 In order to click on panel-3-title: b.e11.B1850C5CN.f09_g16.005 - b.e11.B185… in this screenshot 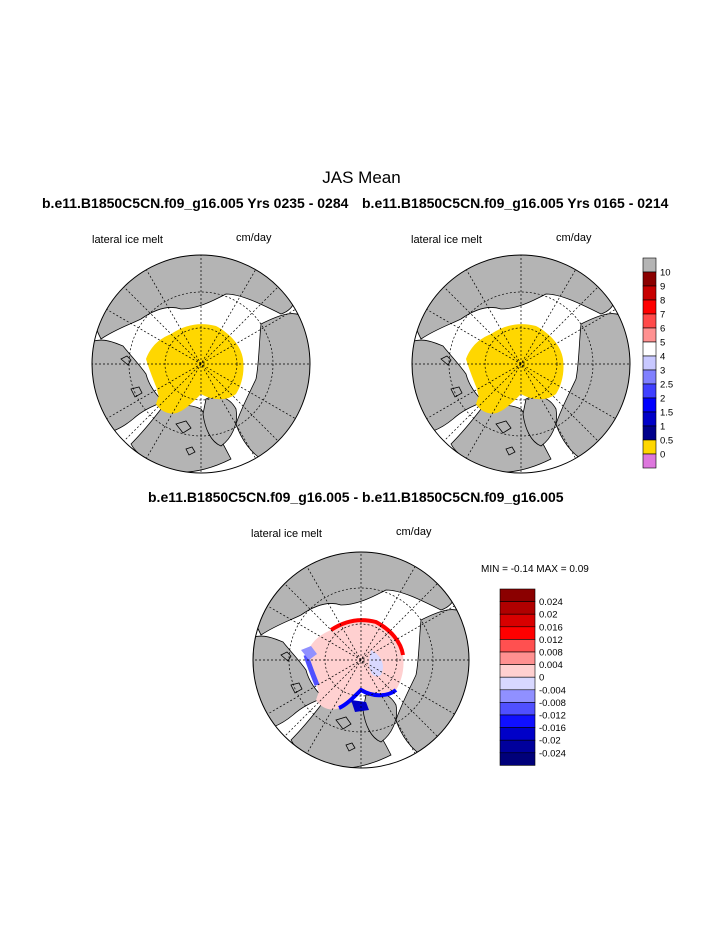, I will do `click(356, 497)`.